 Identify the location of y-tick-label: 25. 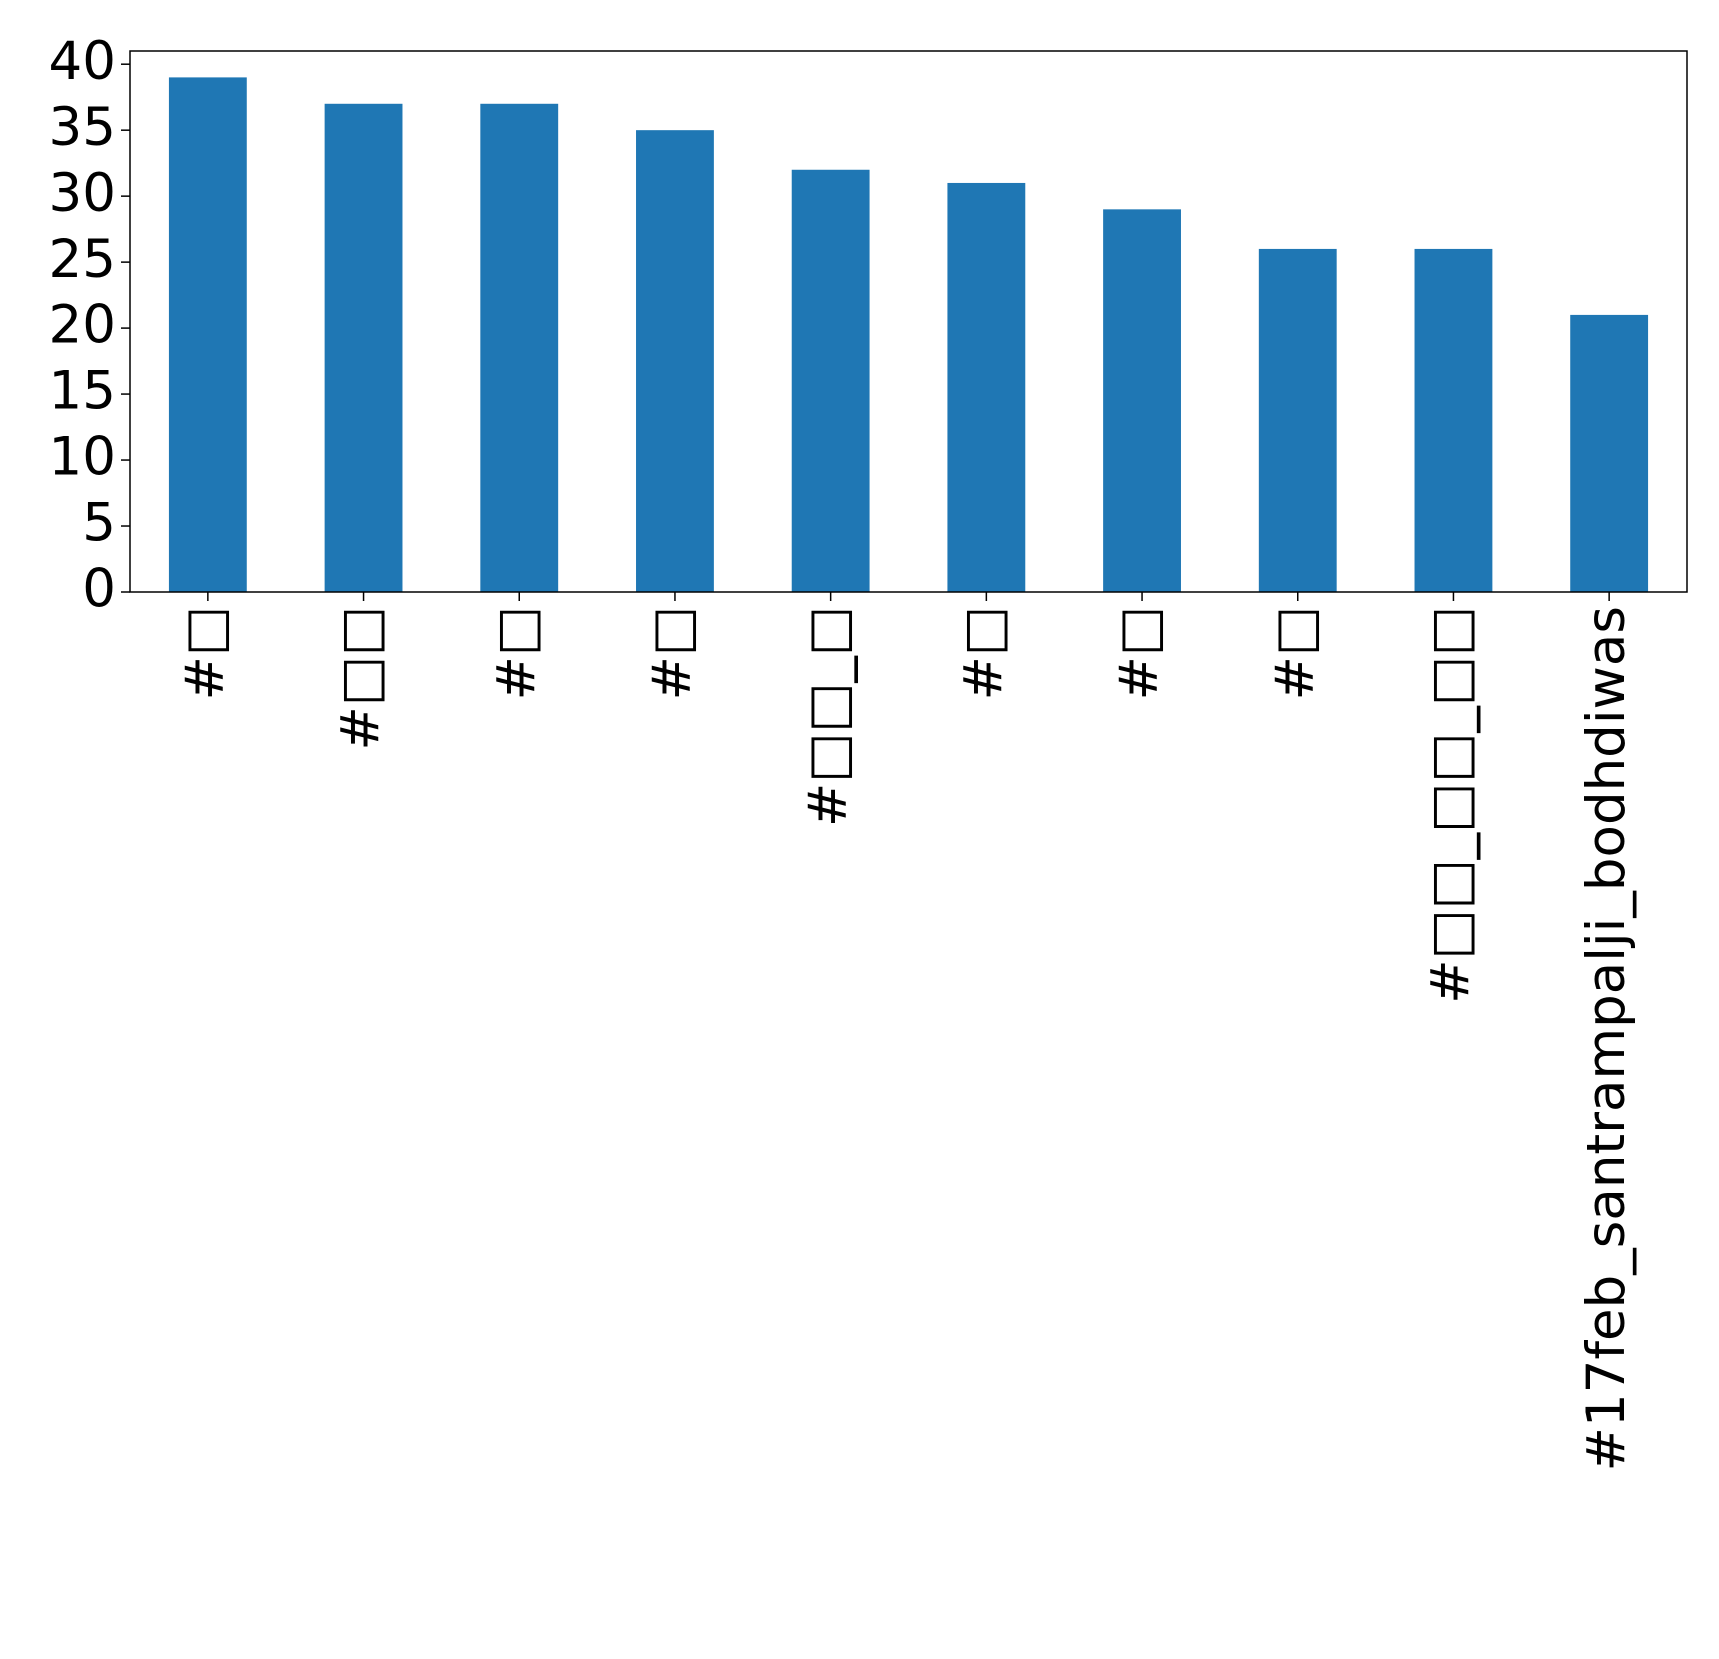
(82, 259).